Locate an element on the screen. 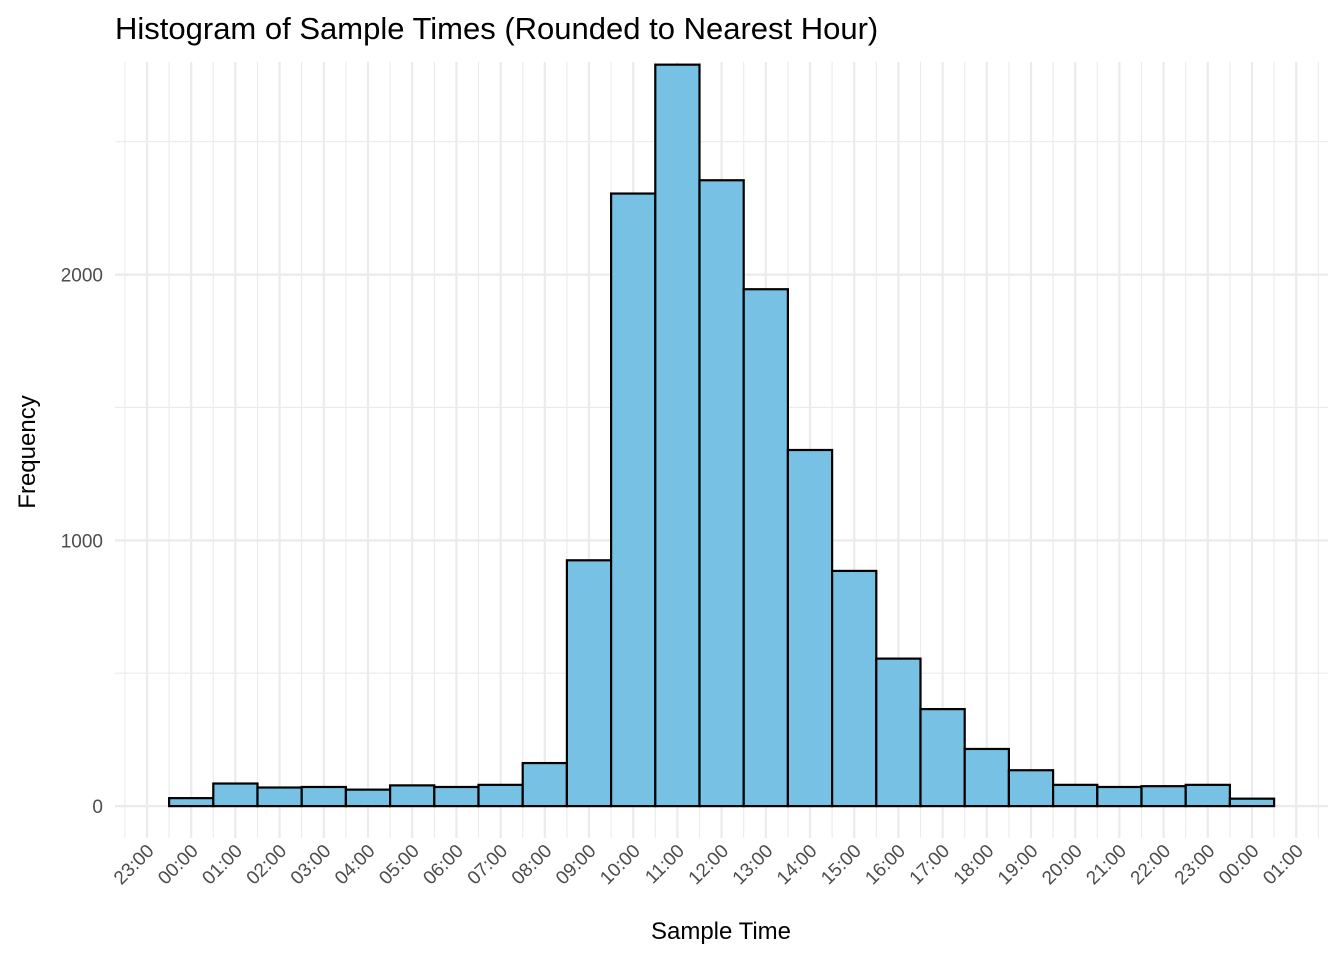 This screenshot has height=960, width=1344. y-tick-label: 1000 is located at coordinates (82, 541).